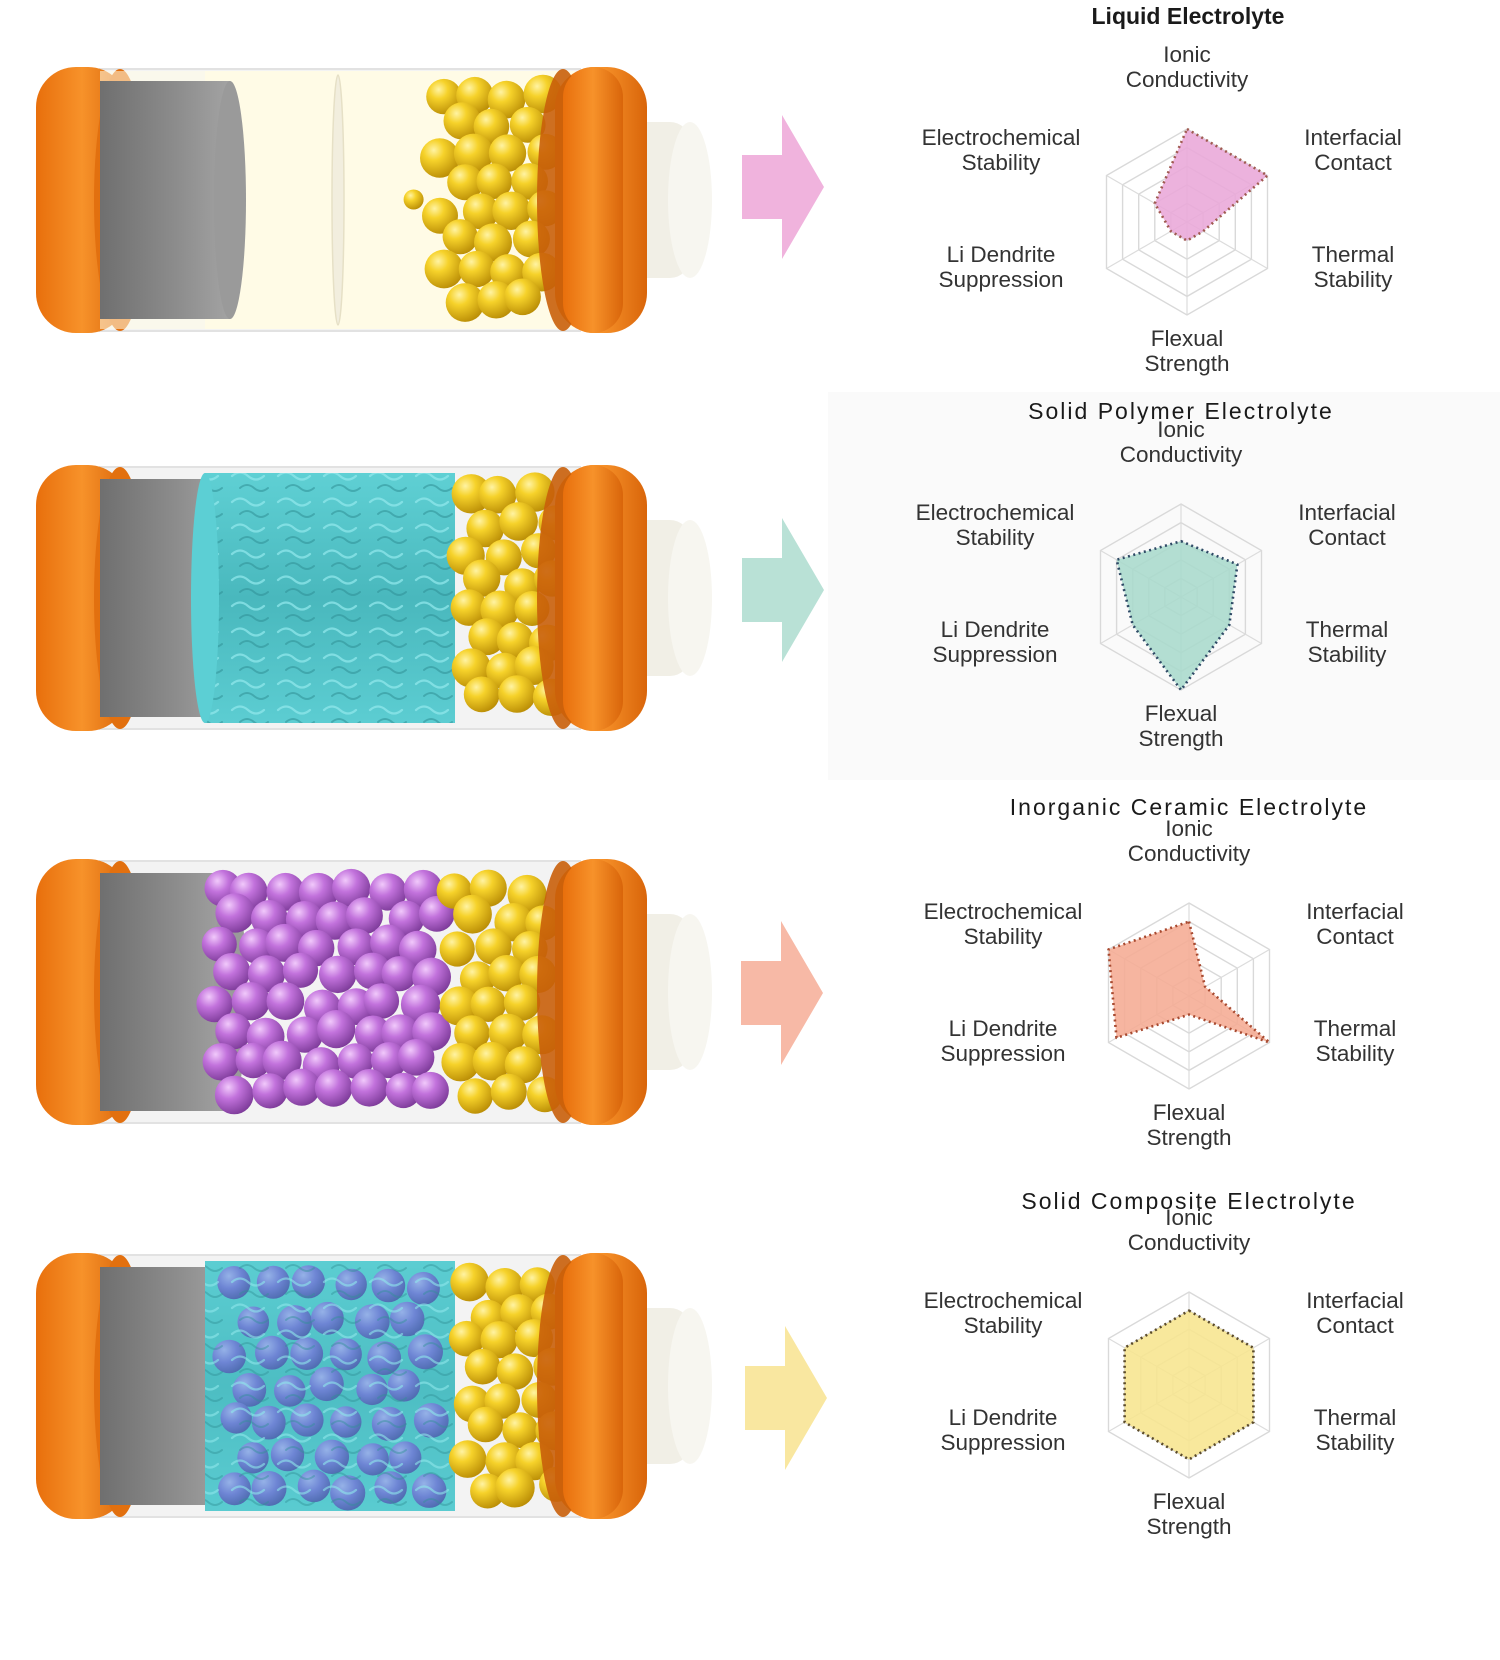 The image size is (1500, 1660). What do you see at coordinates (205, 598) in the screenshot?
I see `polymer-face` at bounding box center [205, 598].